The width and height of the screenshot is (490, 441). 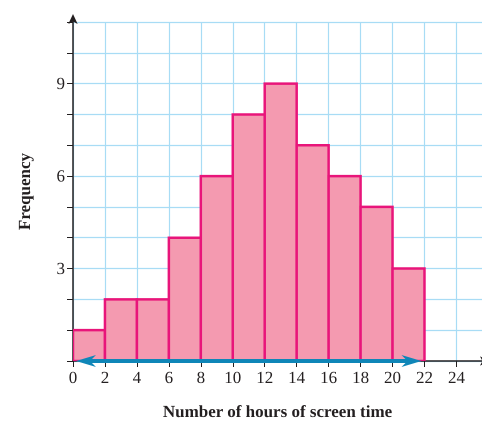 What do you see at coordinates (169, 377) in the screenshot?
I see `x-tick-label: 6` at bounding box center [169, 377].